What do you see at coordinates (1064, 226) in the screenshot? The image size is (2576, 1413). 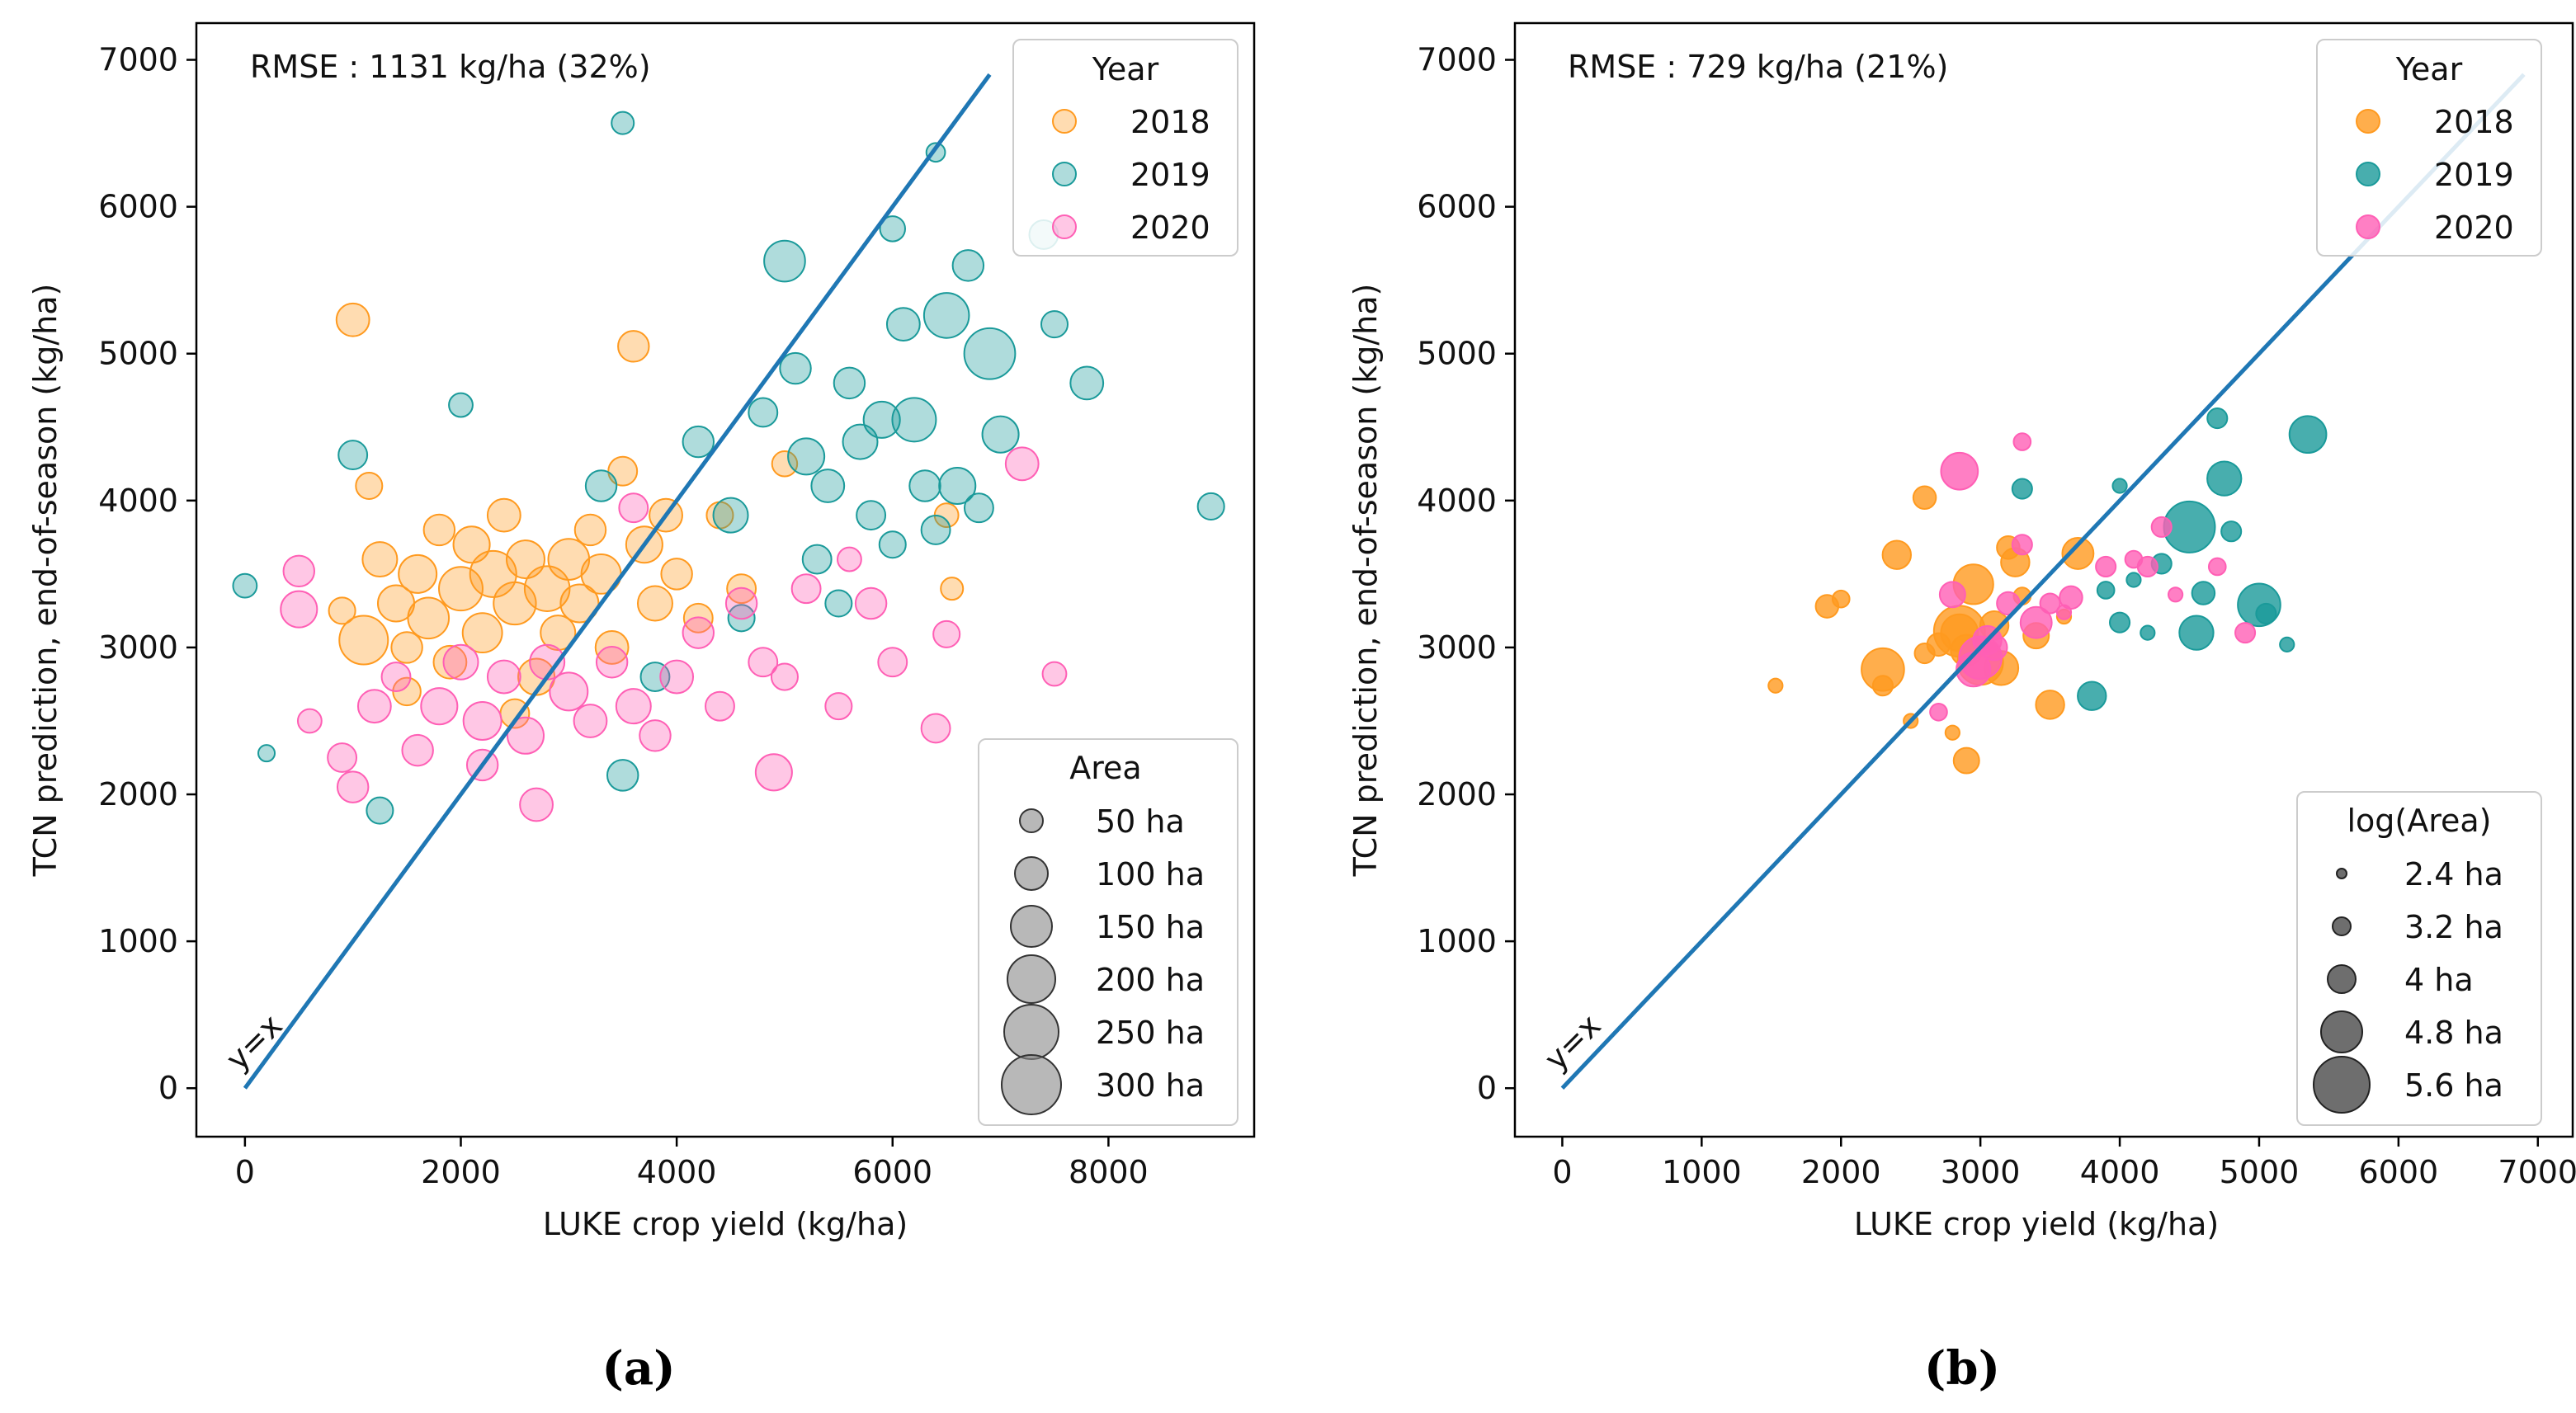 I see `panel-a-legend-marker-2020` at bounding box center [1064, 226].